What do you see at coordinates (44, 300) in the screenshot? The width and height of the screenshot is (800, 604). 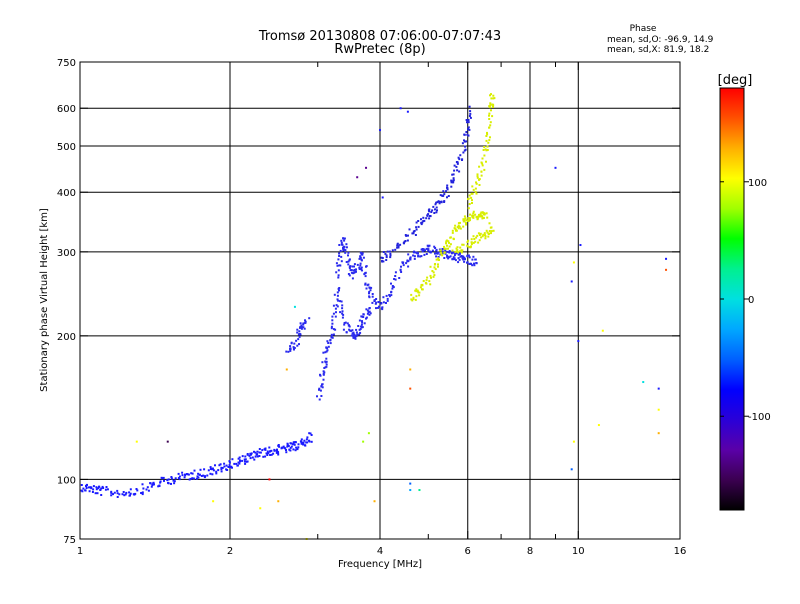 I see `y-axis-label: Stationary phase Virtual Height [km]` at bounding box center [44, 300].